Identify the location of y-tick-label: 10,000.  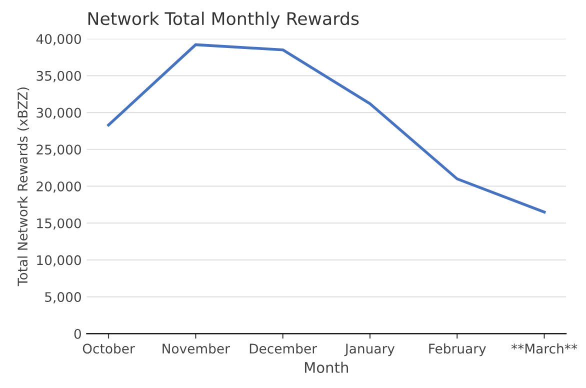
(59, 261).